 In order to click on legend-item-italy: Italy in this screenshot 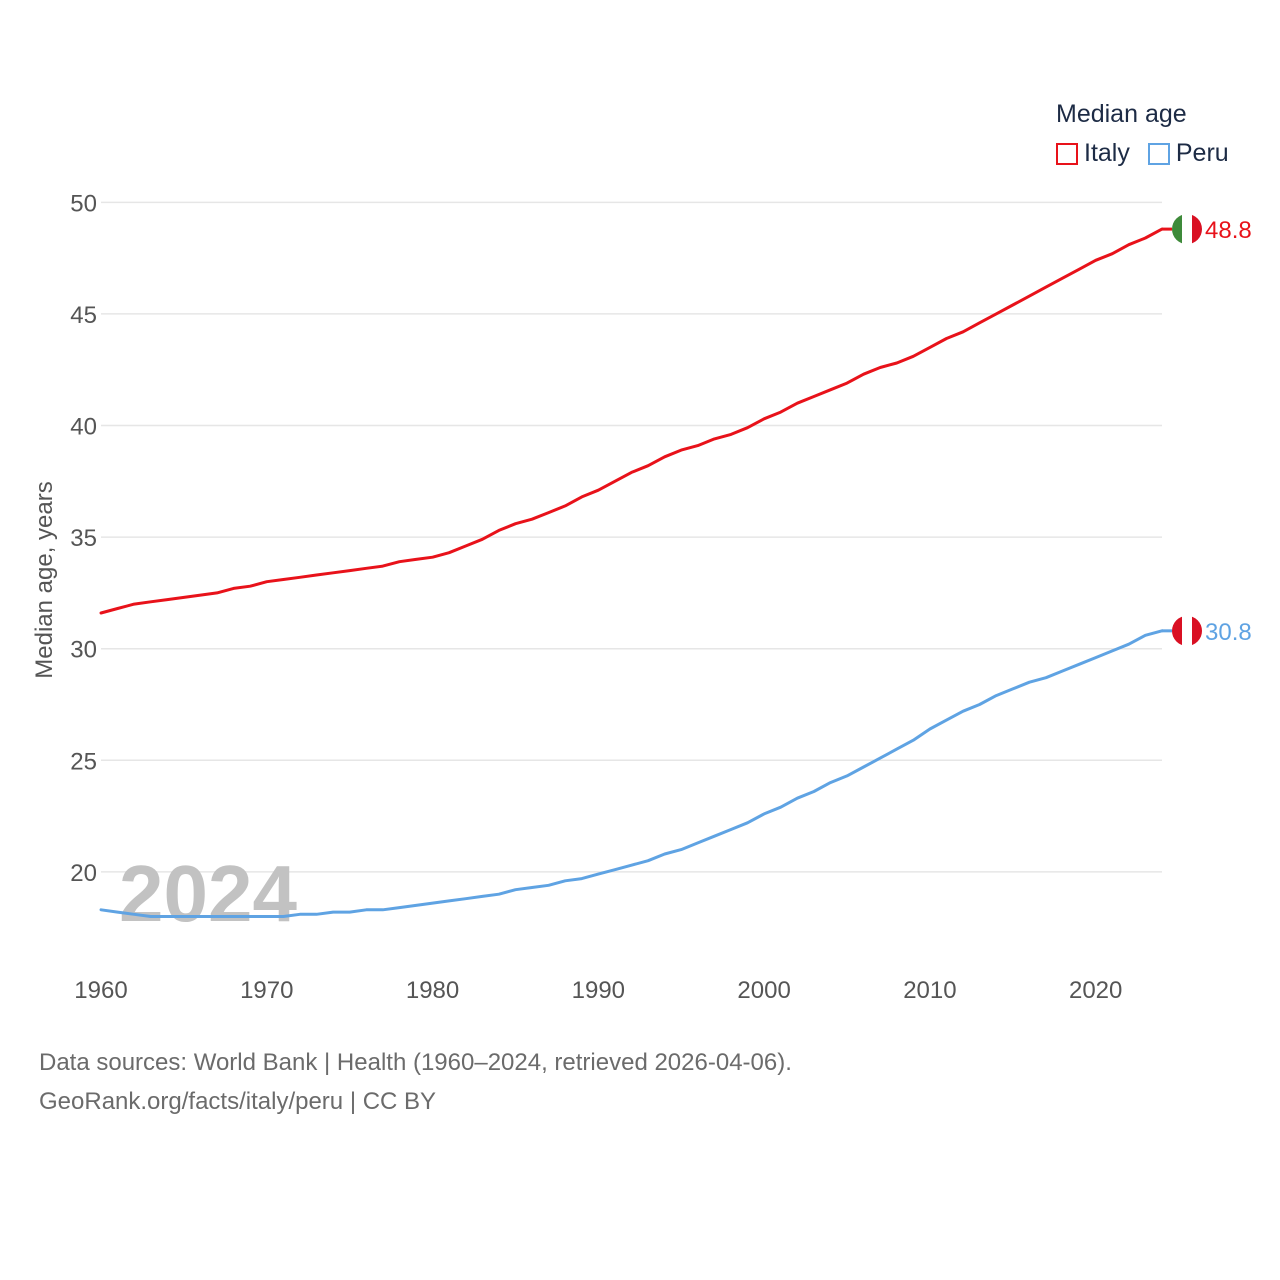, I will do `click(1093, 153)`.